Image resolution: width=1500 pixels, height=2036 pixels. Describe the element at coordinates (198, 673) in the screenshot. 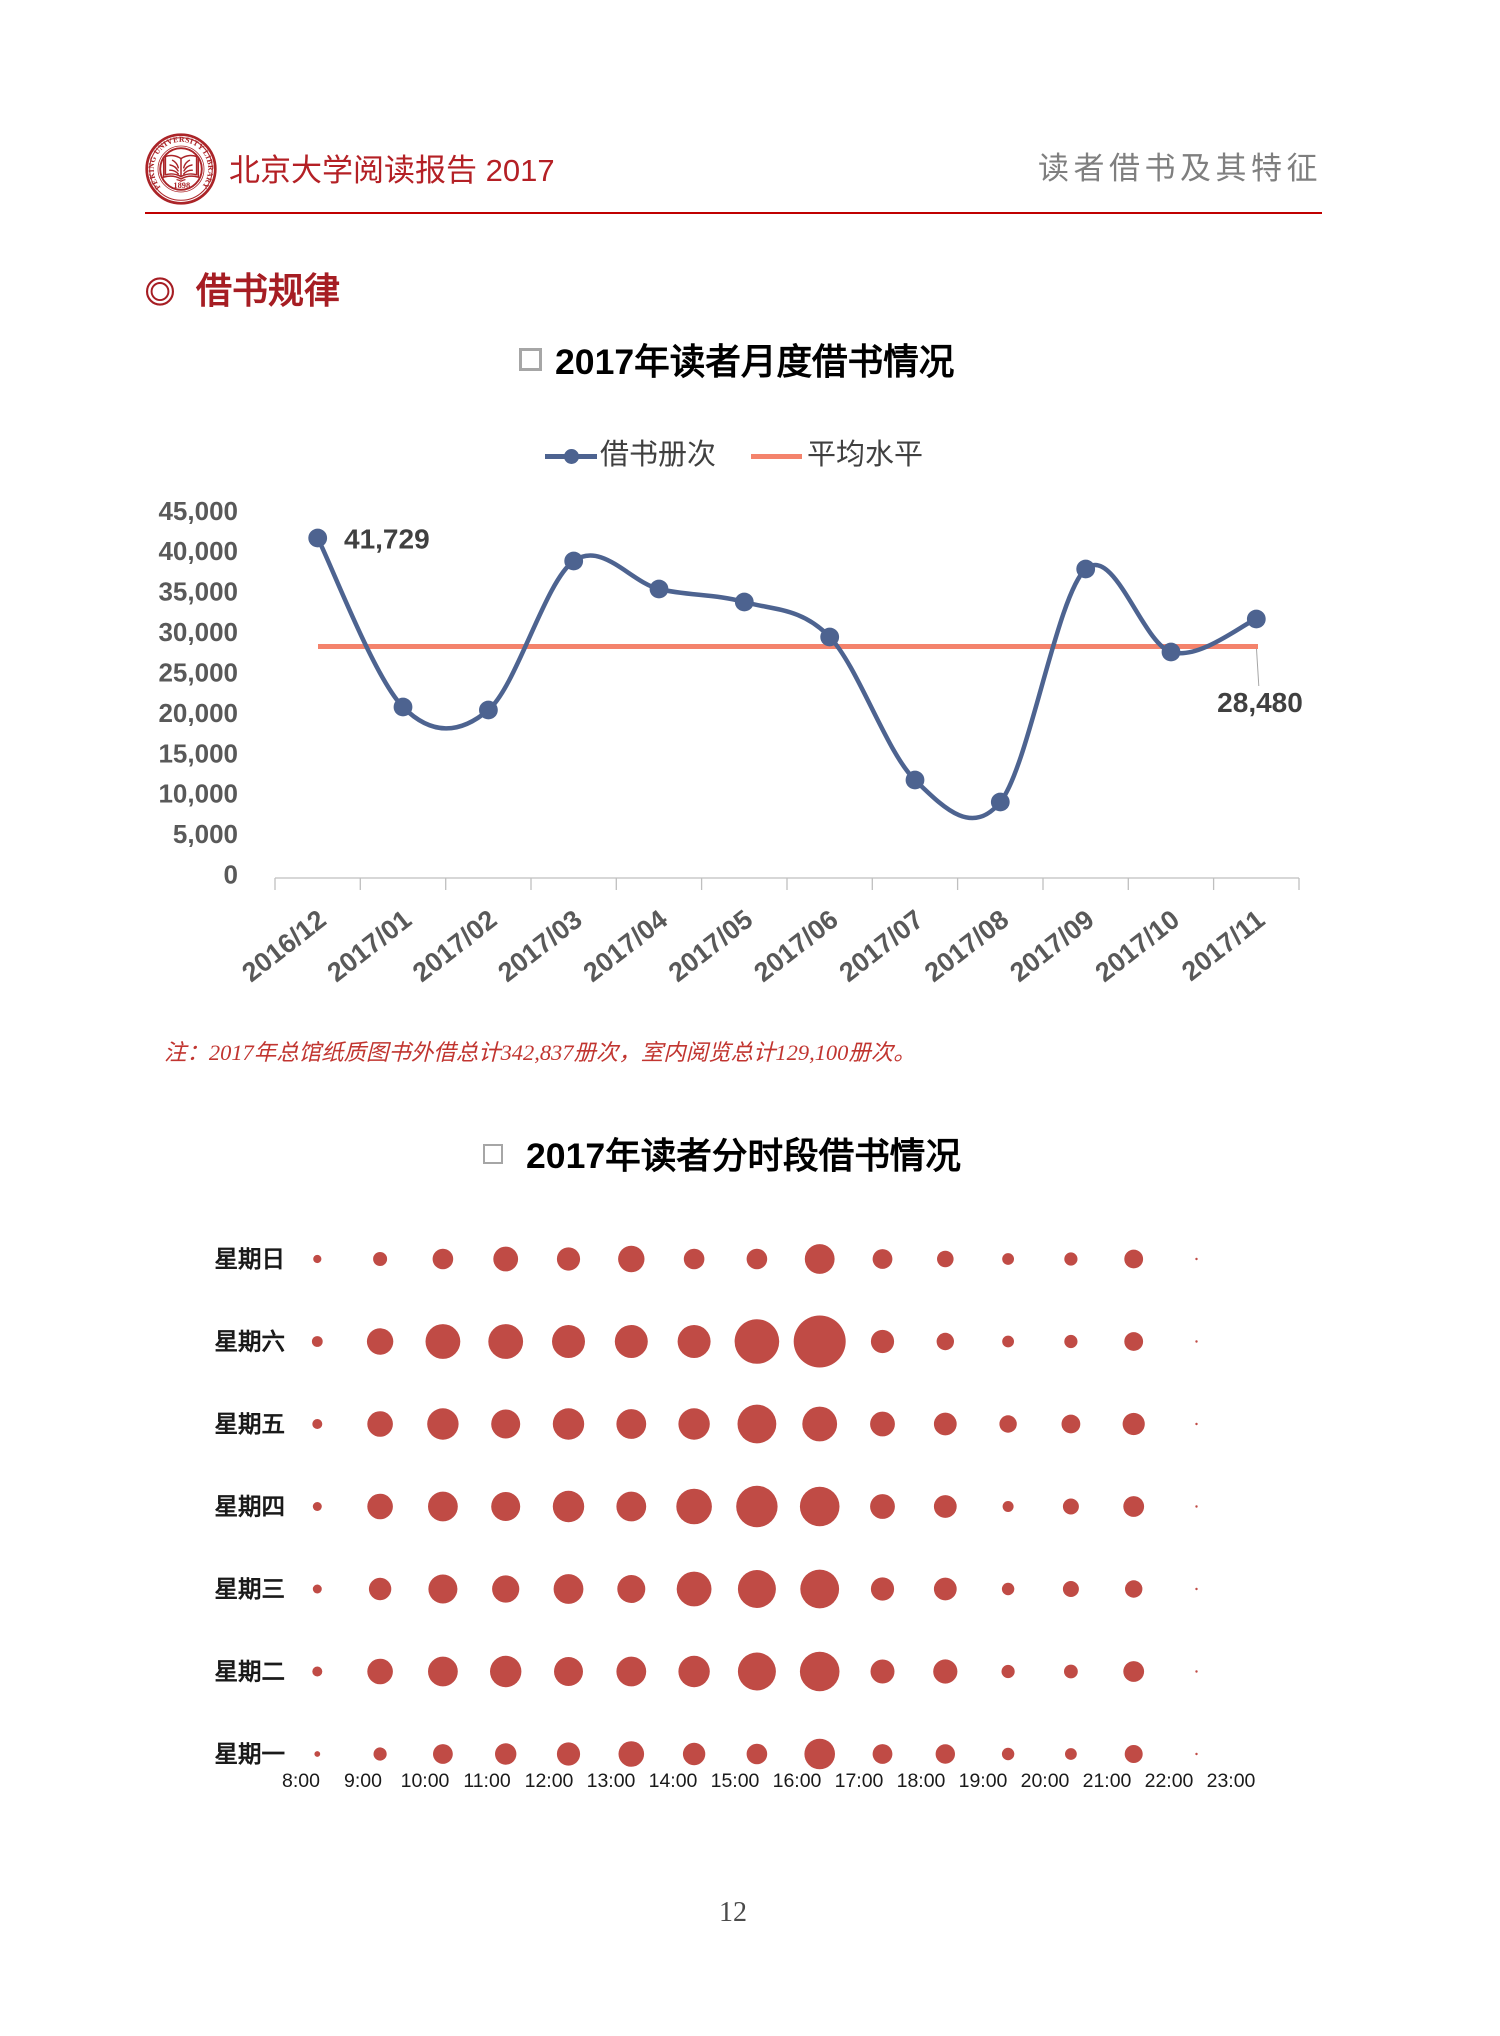

I see `svg-text: 25,000` at that location.